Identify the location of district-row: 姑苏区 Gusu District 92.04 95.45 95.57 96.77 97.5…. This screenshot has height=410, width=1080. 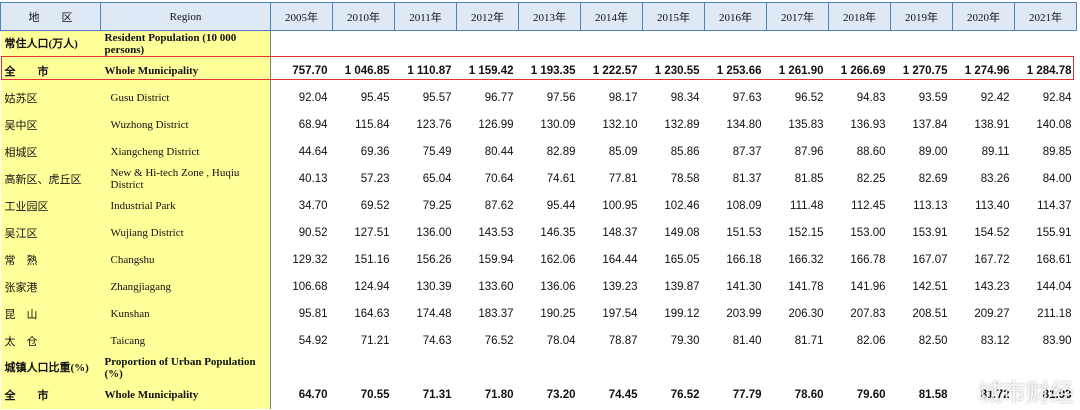
(538, 98).